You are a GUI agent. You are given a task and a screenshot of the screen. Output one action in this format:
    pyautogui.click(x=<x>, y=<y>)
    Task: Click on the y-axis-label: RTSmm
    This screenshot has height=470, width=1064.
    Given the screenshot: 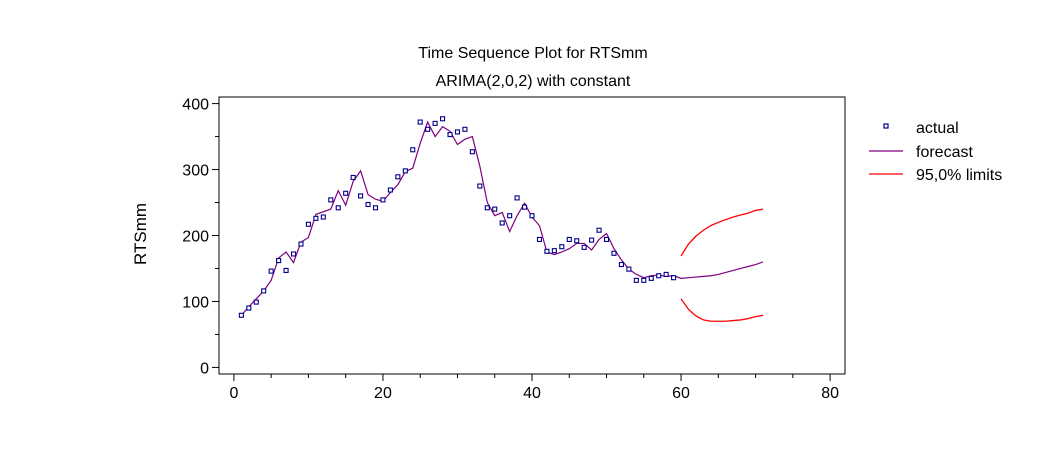 What is the action you would take?
    pyautogui.click(x=140, y=234)
    